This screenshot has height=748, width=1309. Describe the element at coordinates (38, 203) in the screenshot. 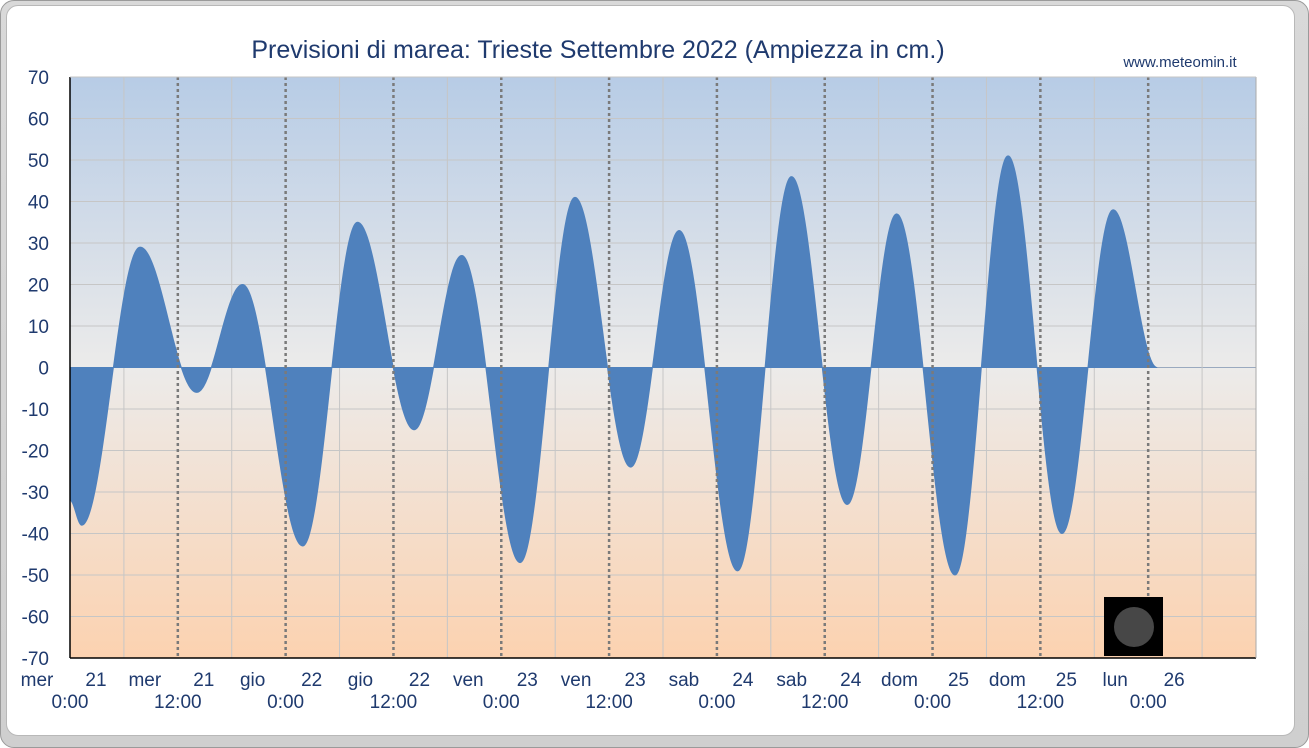

I see `y-tick-label: 40` at that location.